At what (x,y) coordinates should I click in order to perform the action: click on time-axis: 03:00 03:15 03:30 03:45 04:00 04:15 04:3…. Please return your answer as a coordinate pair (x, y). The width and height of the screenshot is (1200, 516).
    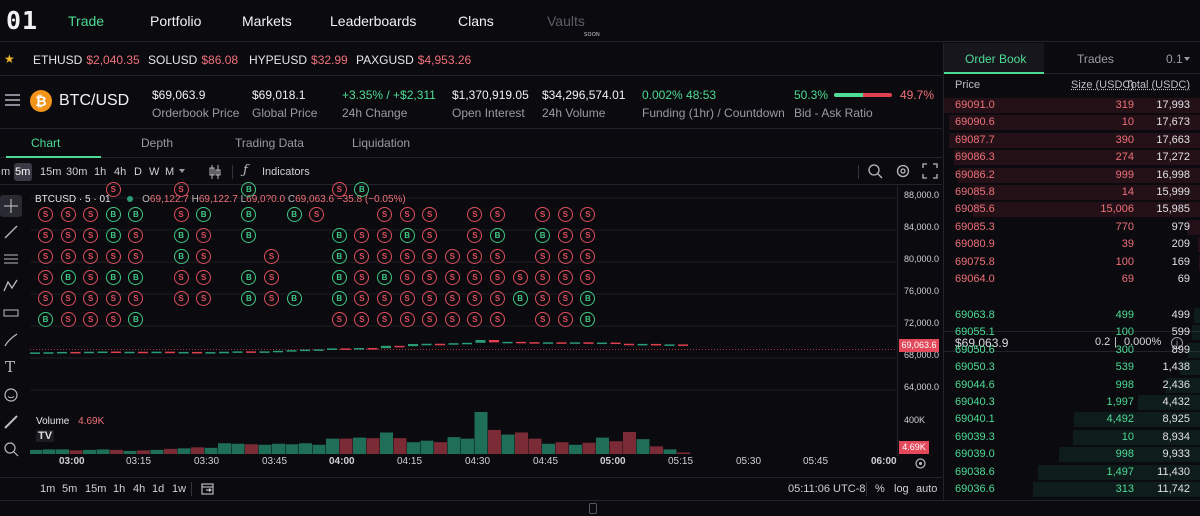
    Looking at the image, I should click on (463, 464).